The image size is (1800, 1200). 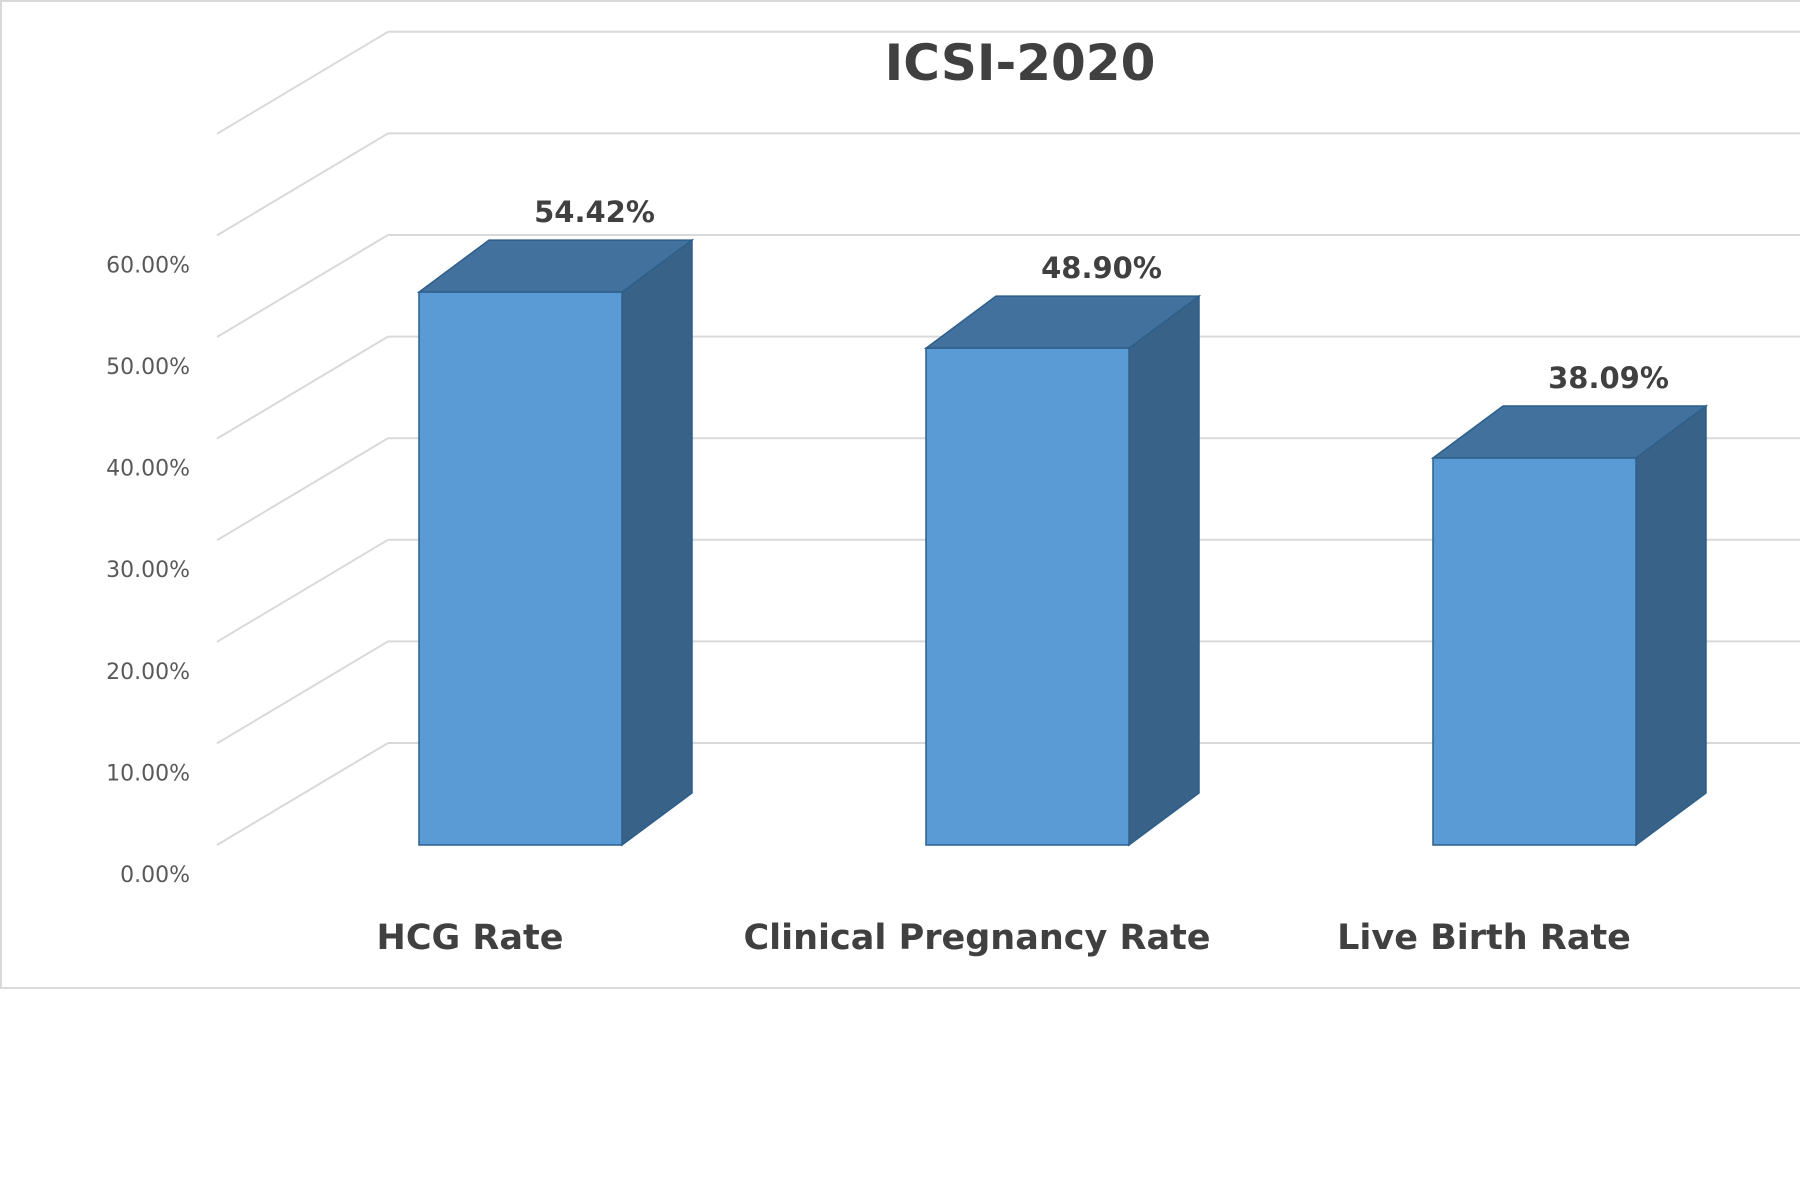 What do you see at coordinates (1101, 268) in the screenshot?
I see `data-label: 48.90%` at bounding box center [1101, 268].